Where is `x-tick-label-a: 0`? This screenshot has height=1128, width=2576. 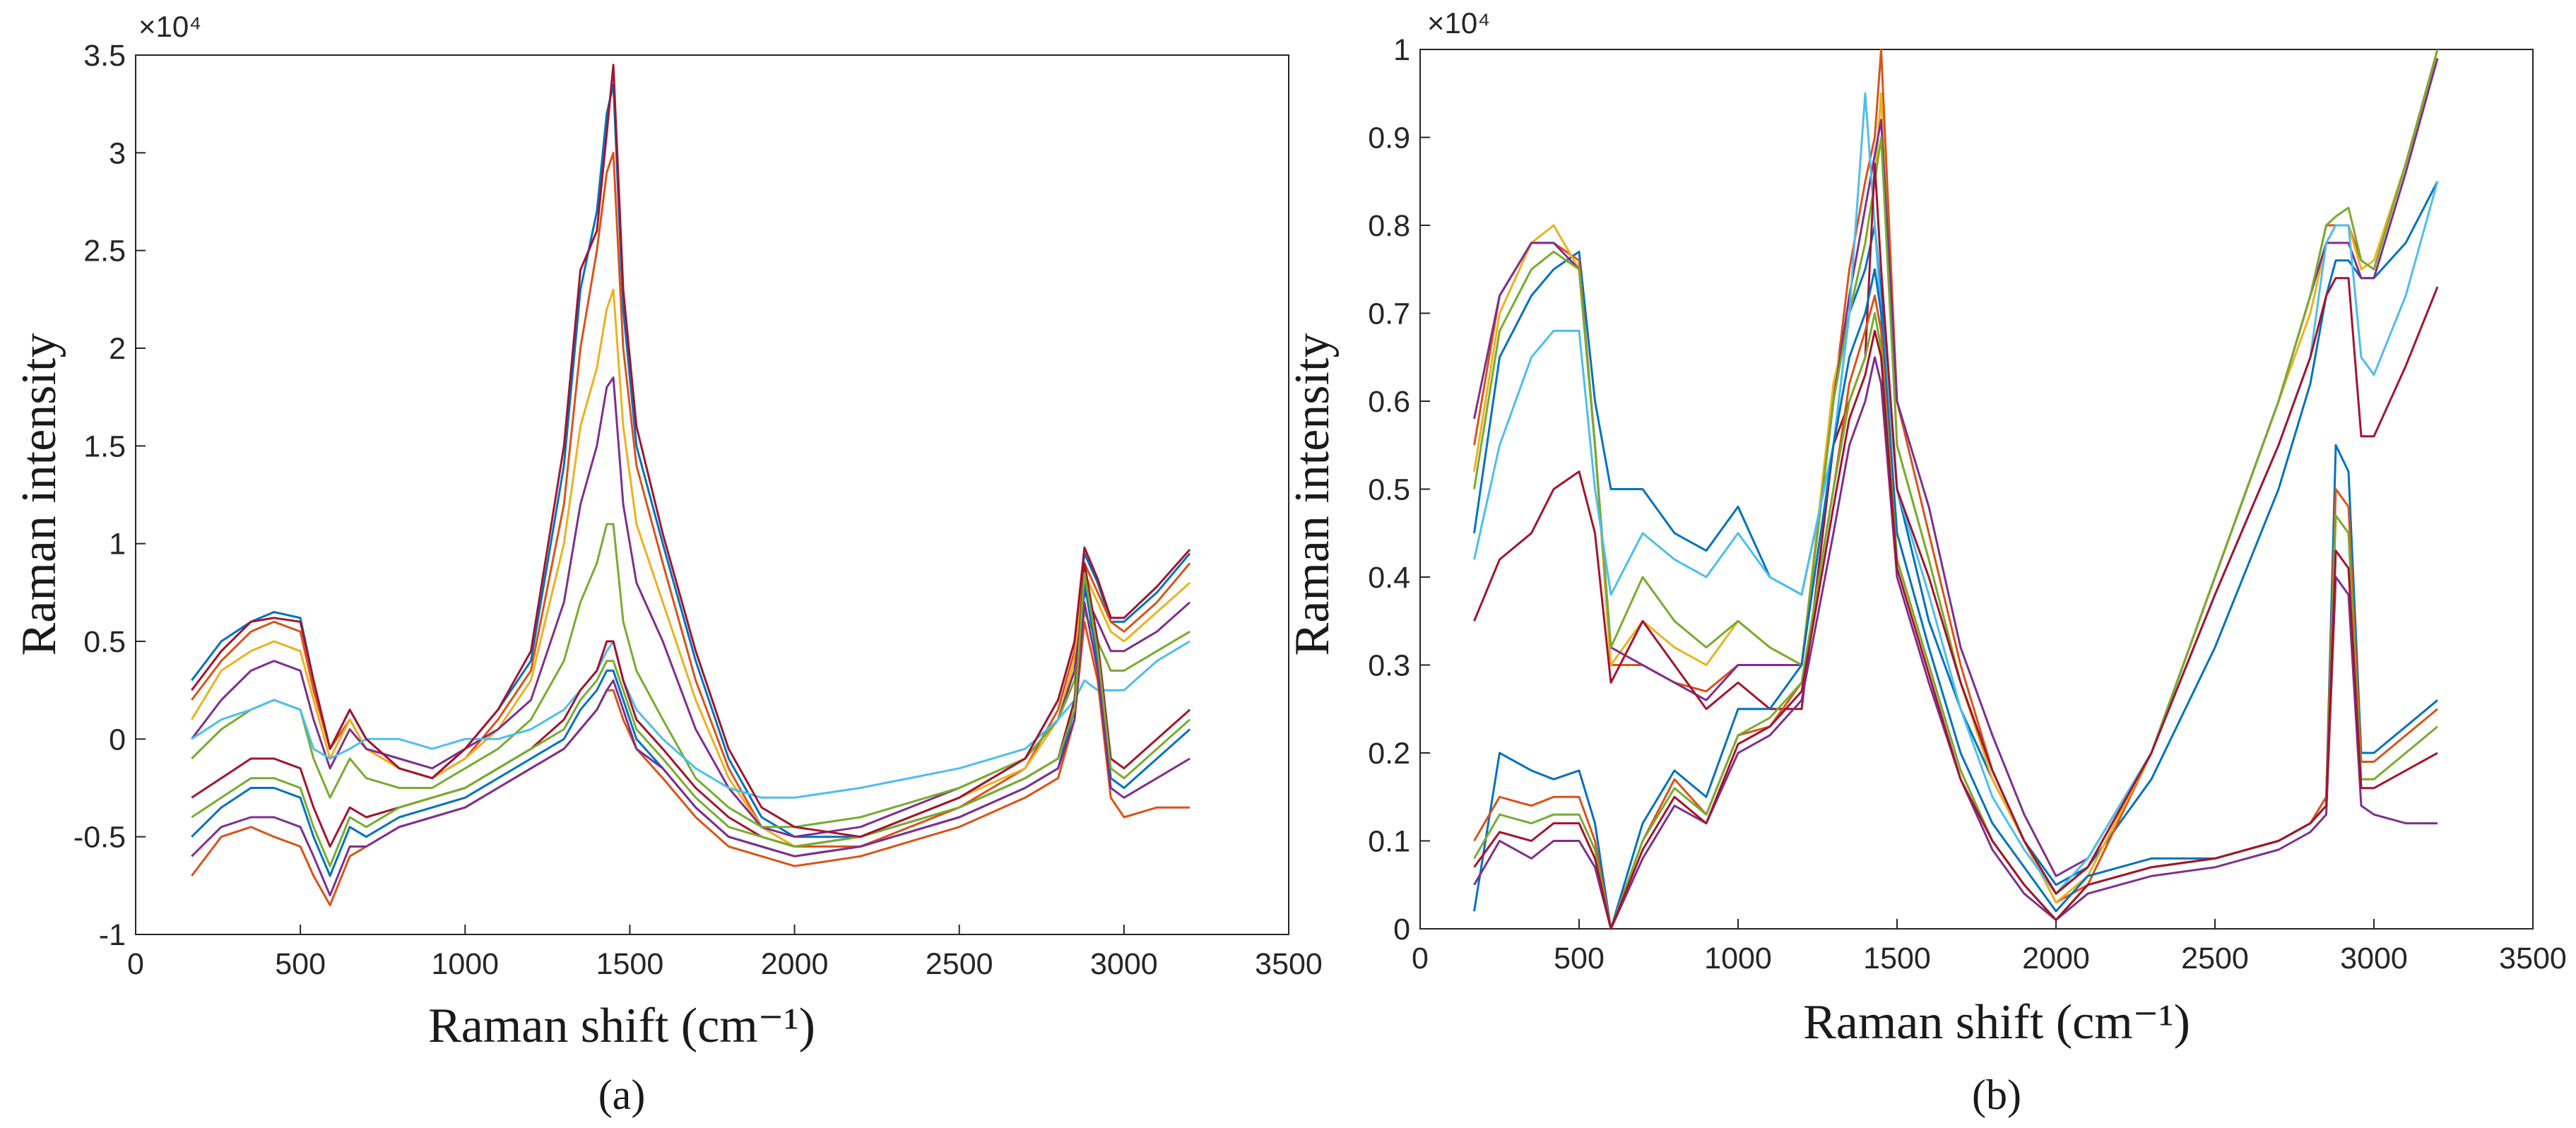
x-tick-label-a: 0 is located at coordinates (135, 964).